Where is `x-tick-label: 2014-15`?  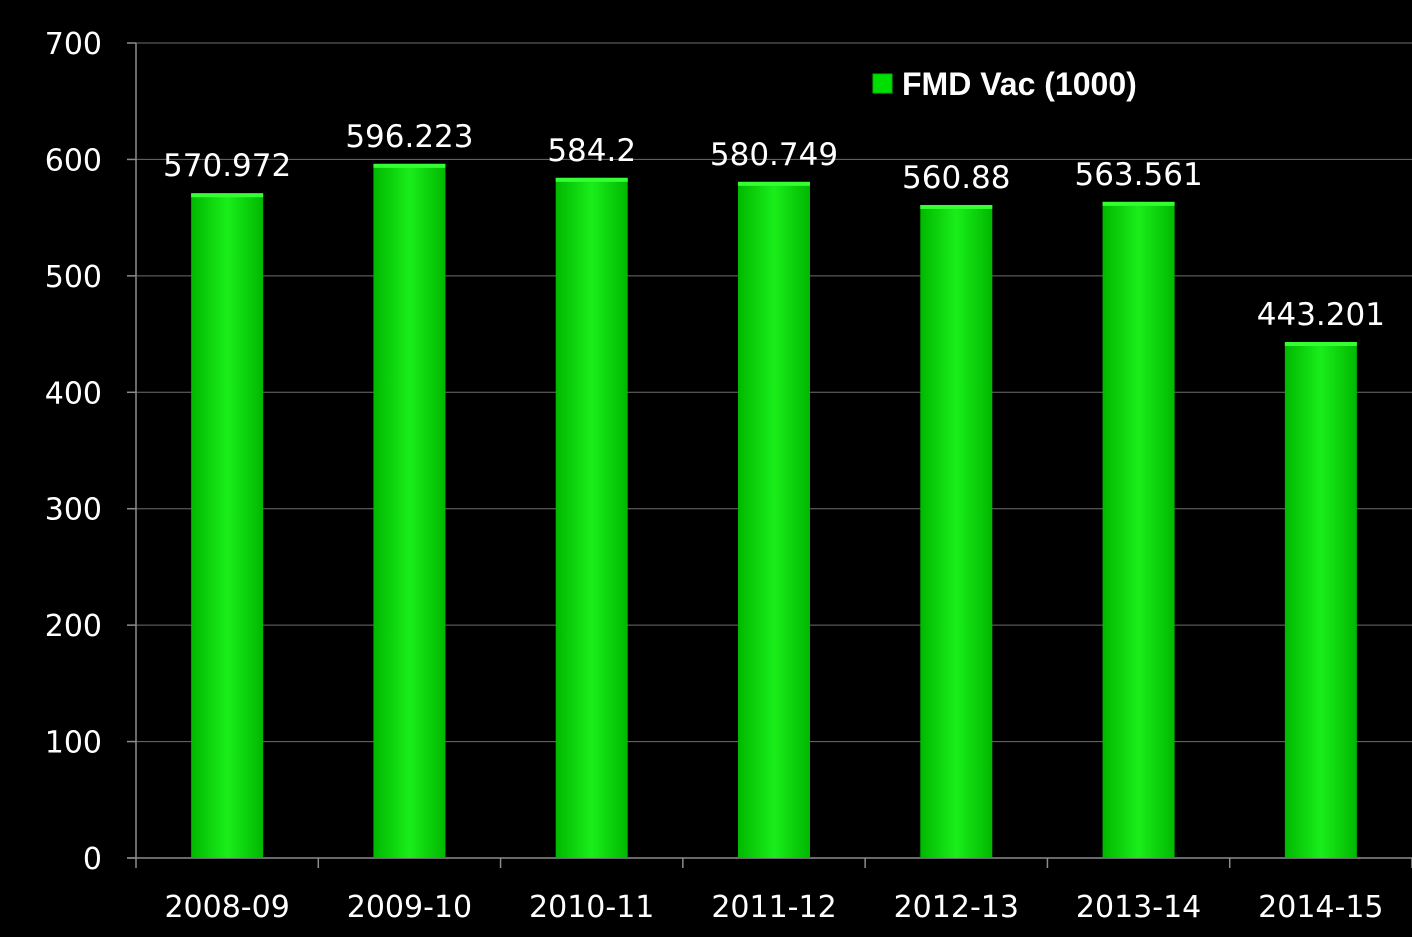 x-tick-label: 2014-15 is located at coordinates (1320, 907).